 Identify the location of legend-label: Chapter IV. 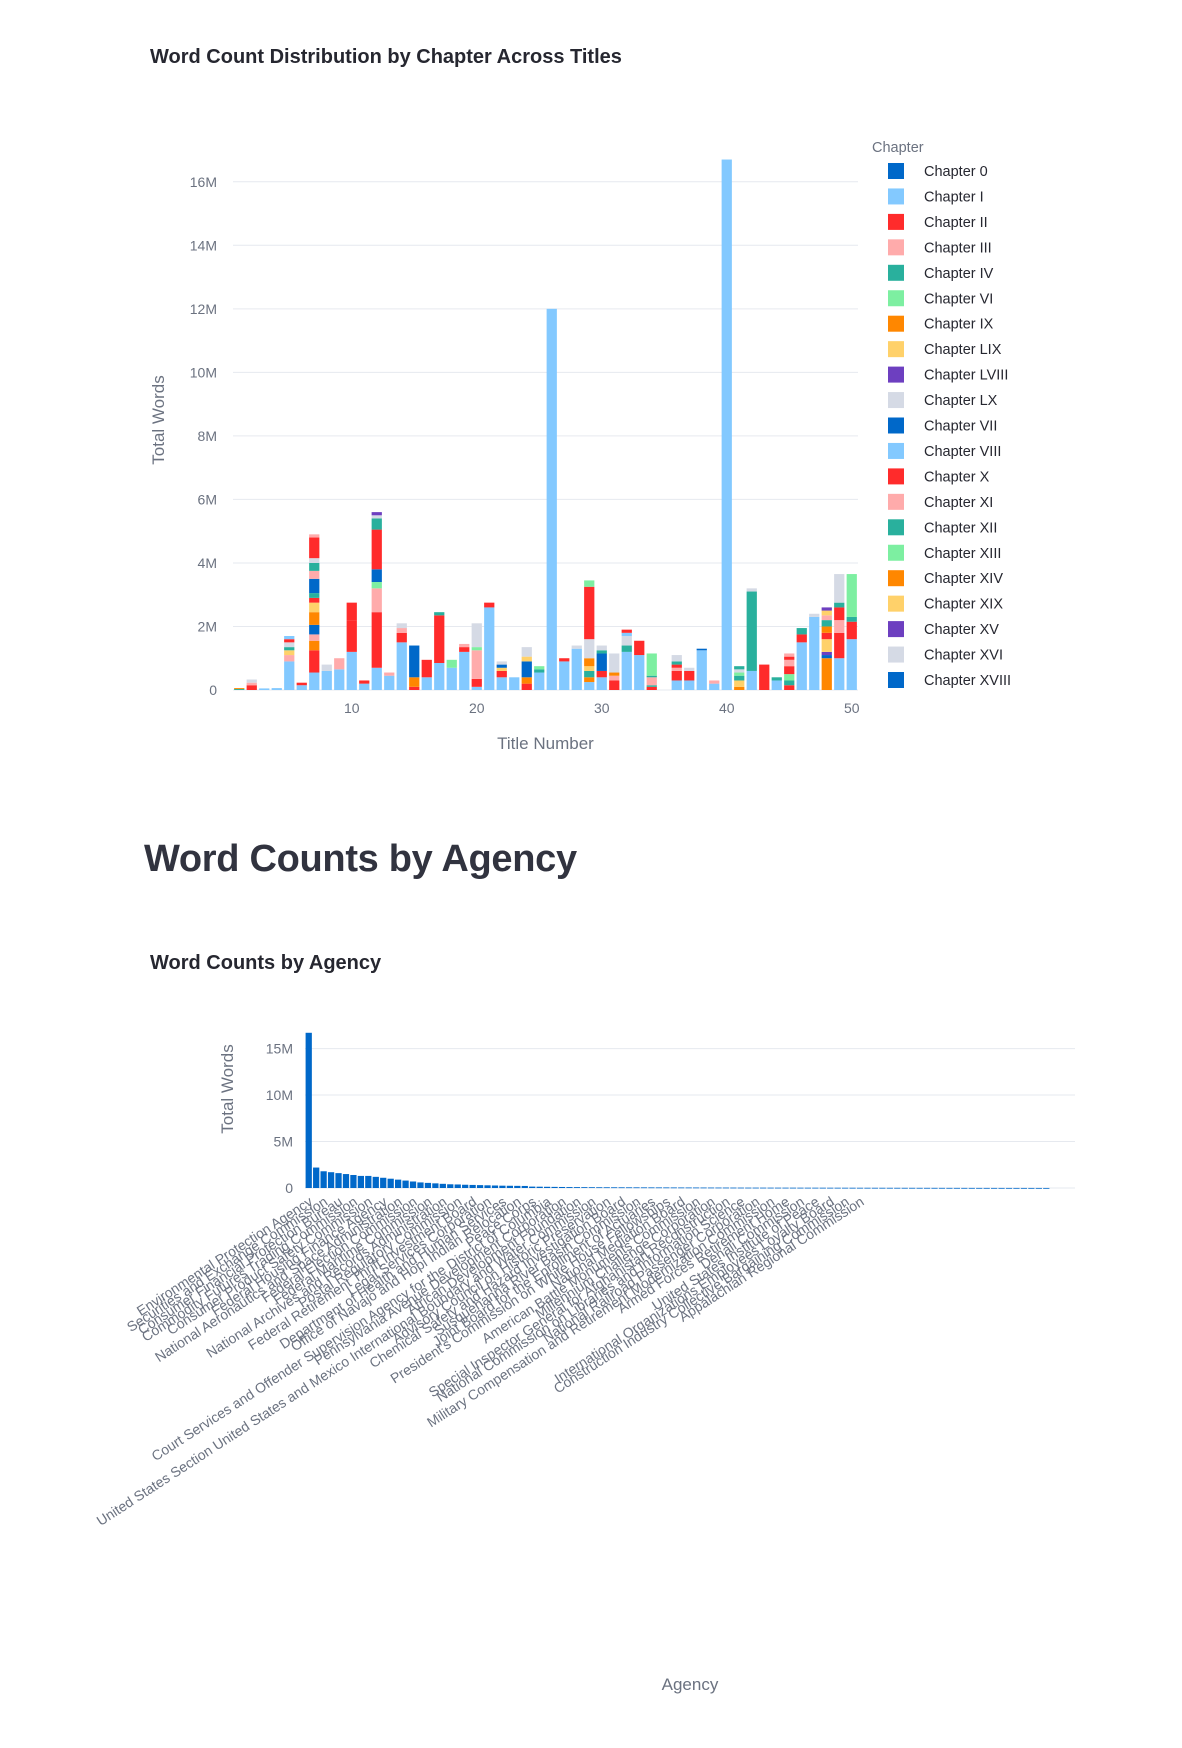
(959, 274).